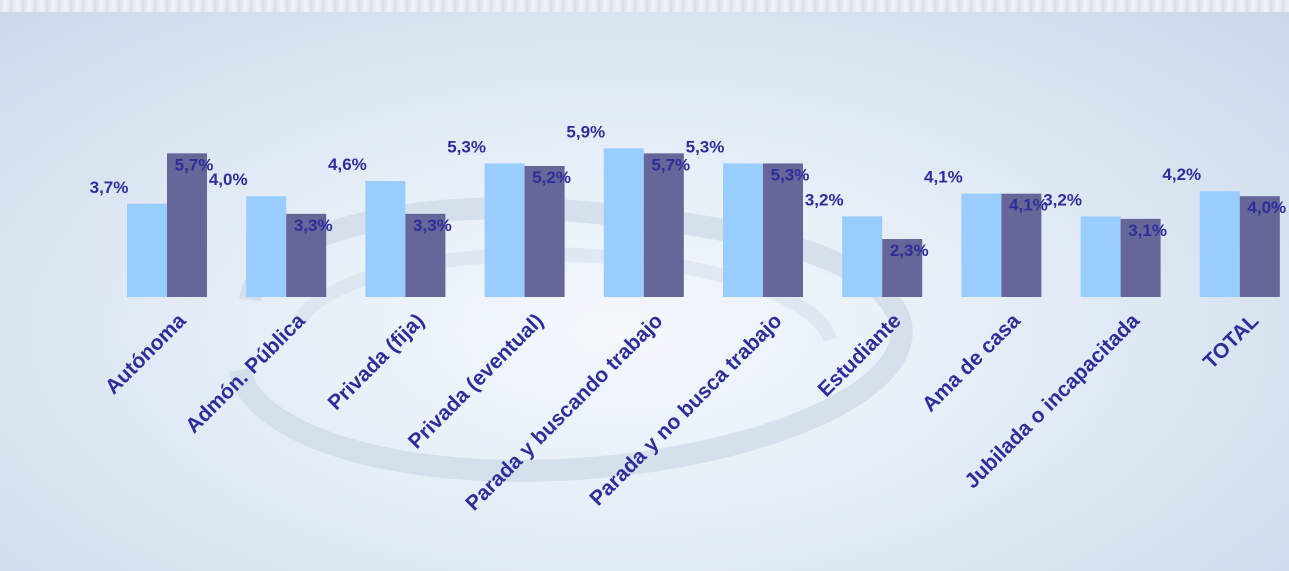  I want to click on value-label-parada-y-buscando-trabajo-series-2: 5,7%, so click(670, 164).